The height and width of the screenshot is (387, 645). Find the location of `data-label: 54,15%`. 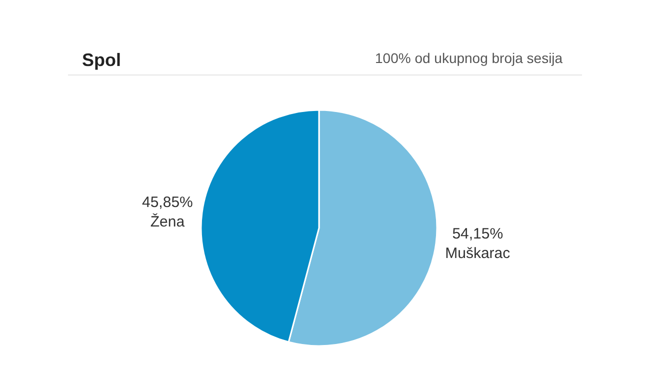

data-label: 54,15% is located at coordinates (478, 233).